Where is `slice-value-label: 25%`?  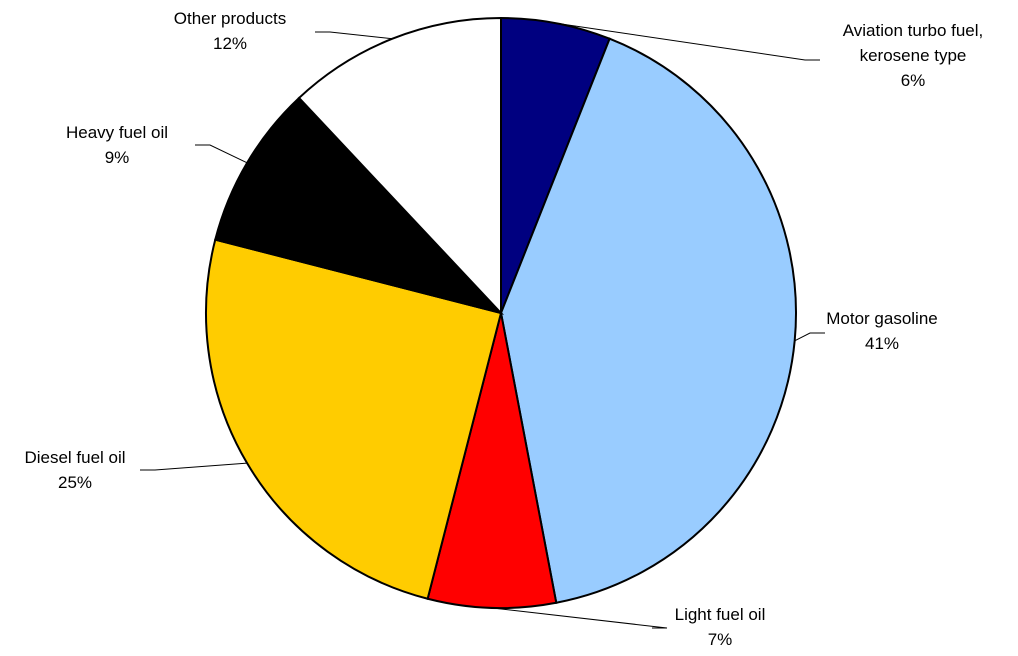
slice-value-label: 25% is located at coordinates (75, 482).